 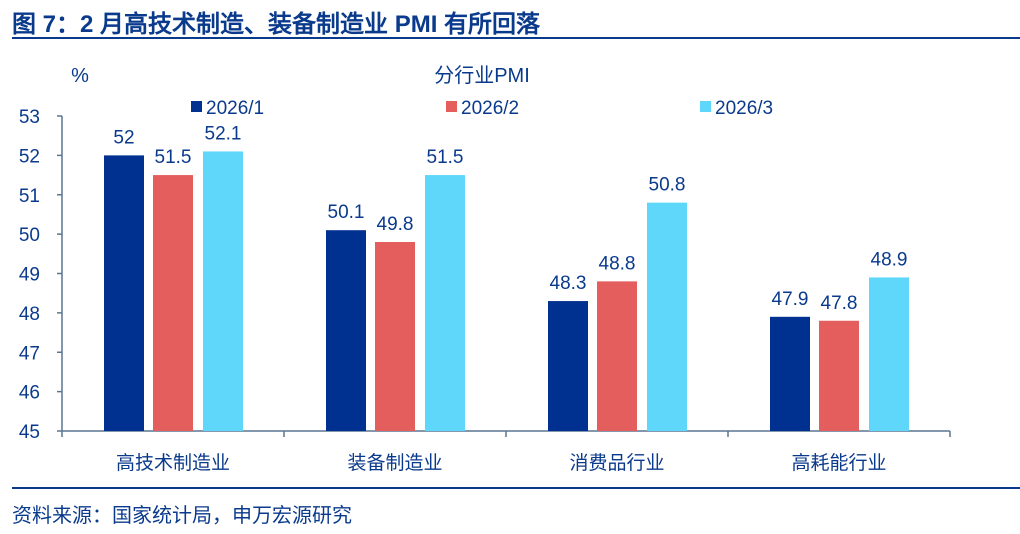 What do you see at coordinates (616, 463) in the screenshot?
I see `x-tick-label: 消费品行业` at bounding box center [616, 463].